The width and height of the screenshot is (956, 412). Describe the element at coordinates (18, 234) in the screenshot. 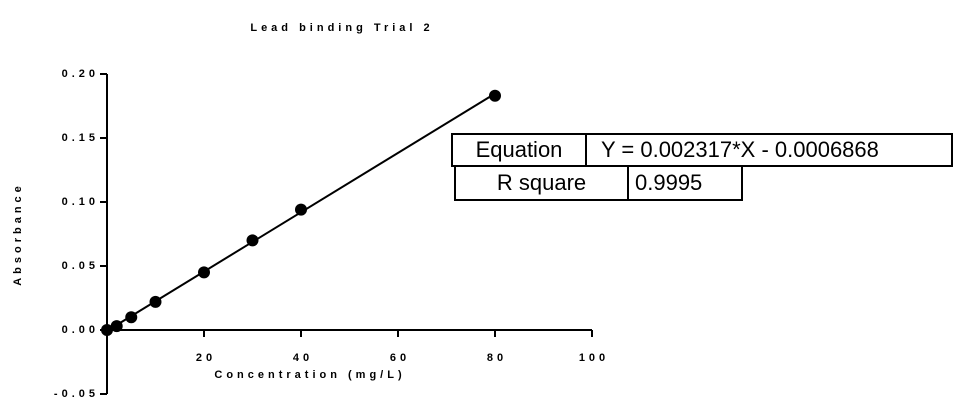

I see `y-axis-label: Absorbance` at that location.